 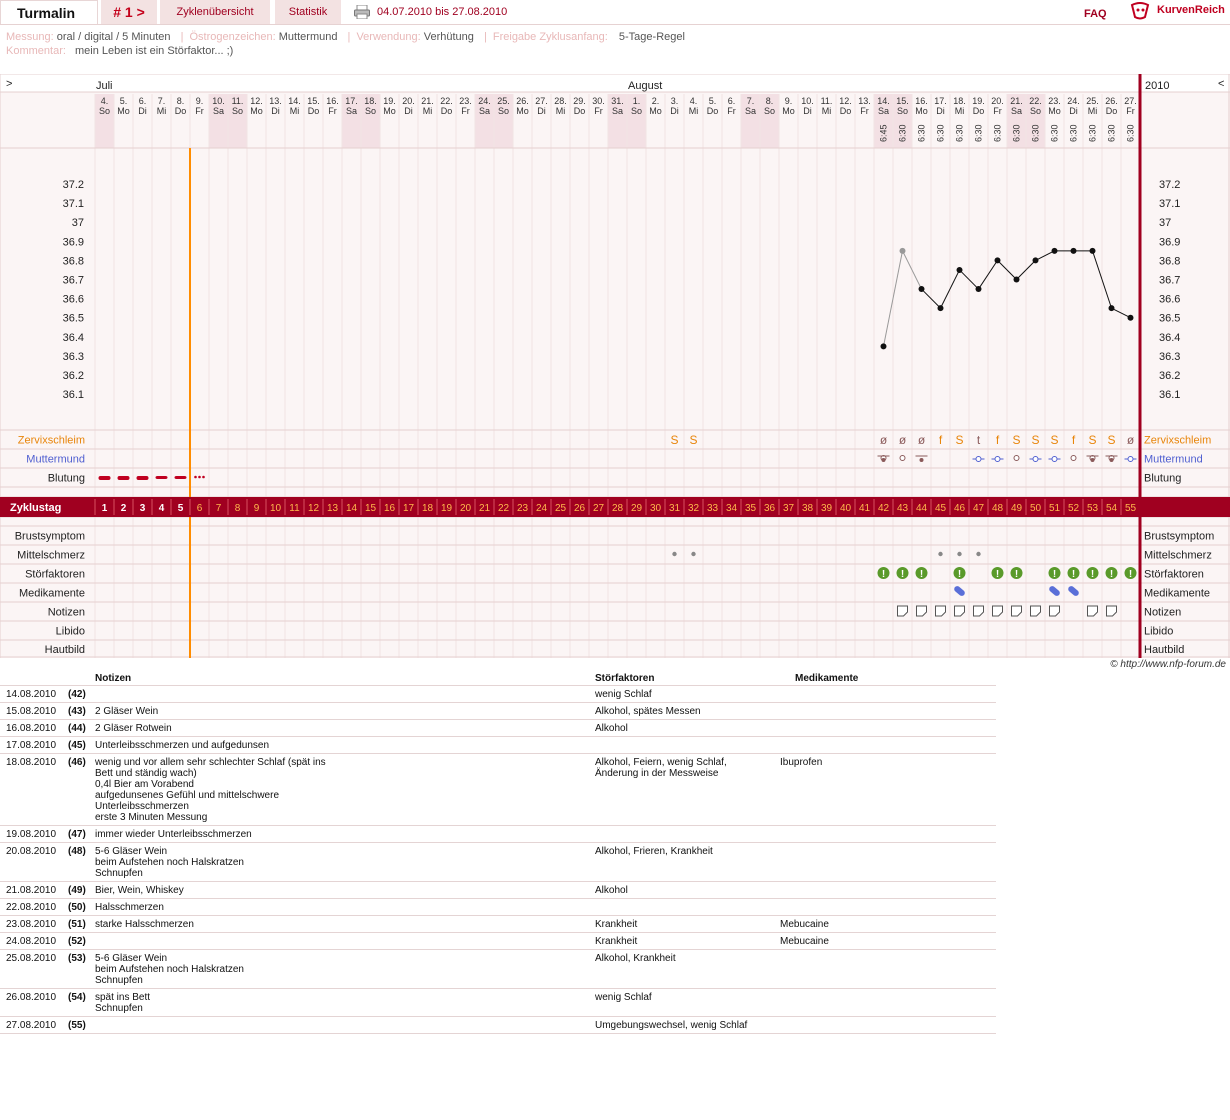 What do you see at coordinates (55, 460) in the screenshot?
I see `row-label-cervix: Muttermund` at bounding box center [55, 460].